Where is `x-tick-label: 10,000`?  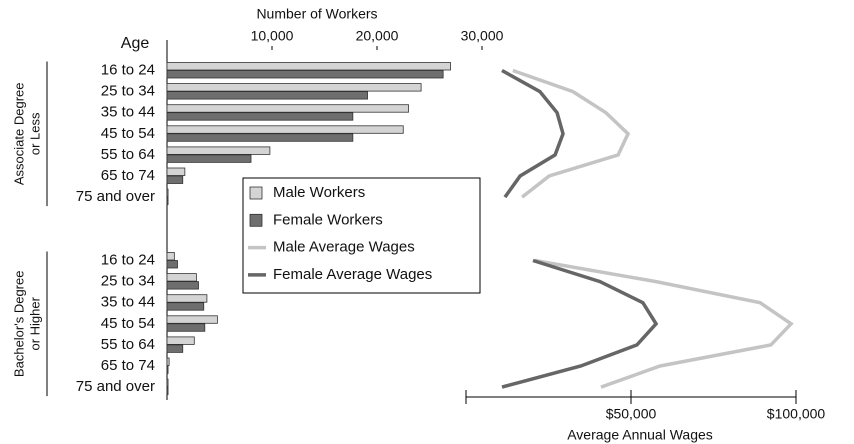
x-tick-label: 10,000 is located at coordinates (272, 36).